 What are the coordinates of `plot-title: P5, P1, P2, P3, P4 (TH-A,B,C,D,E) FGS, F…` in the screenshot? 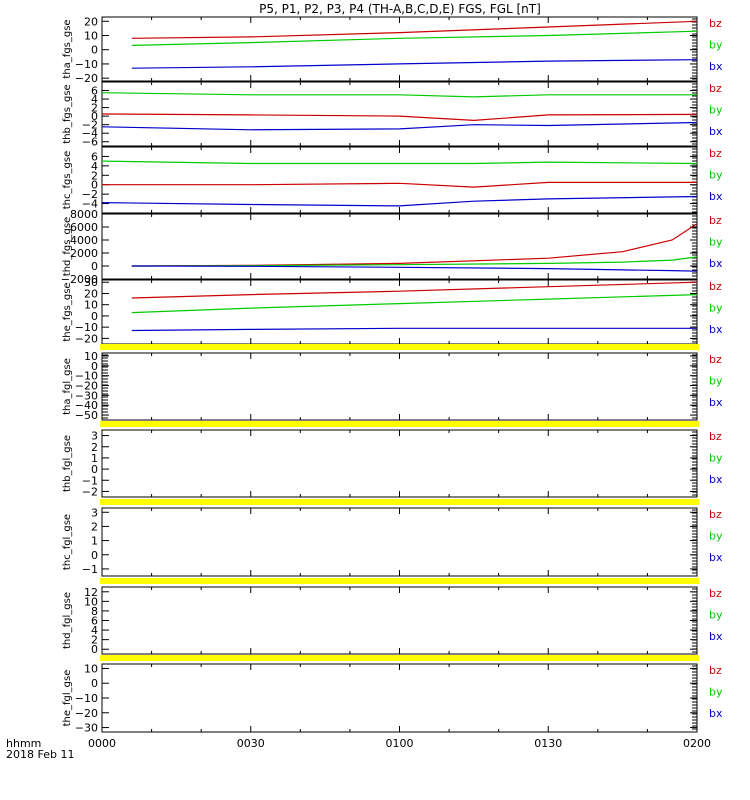 It's located at (400, 9).